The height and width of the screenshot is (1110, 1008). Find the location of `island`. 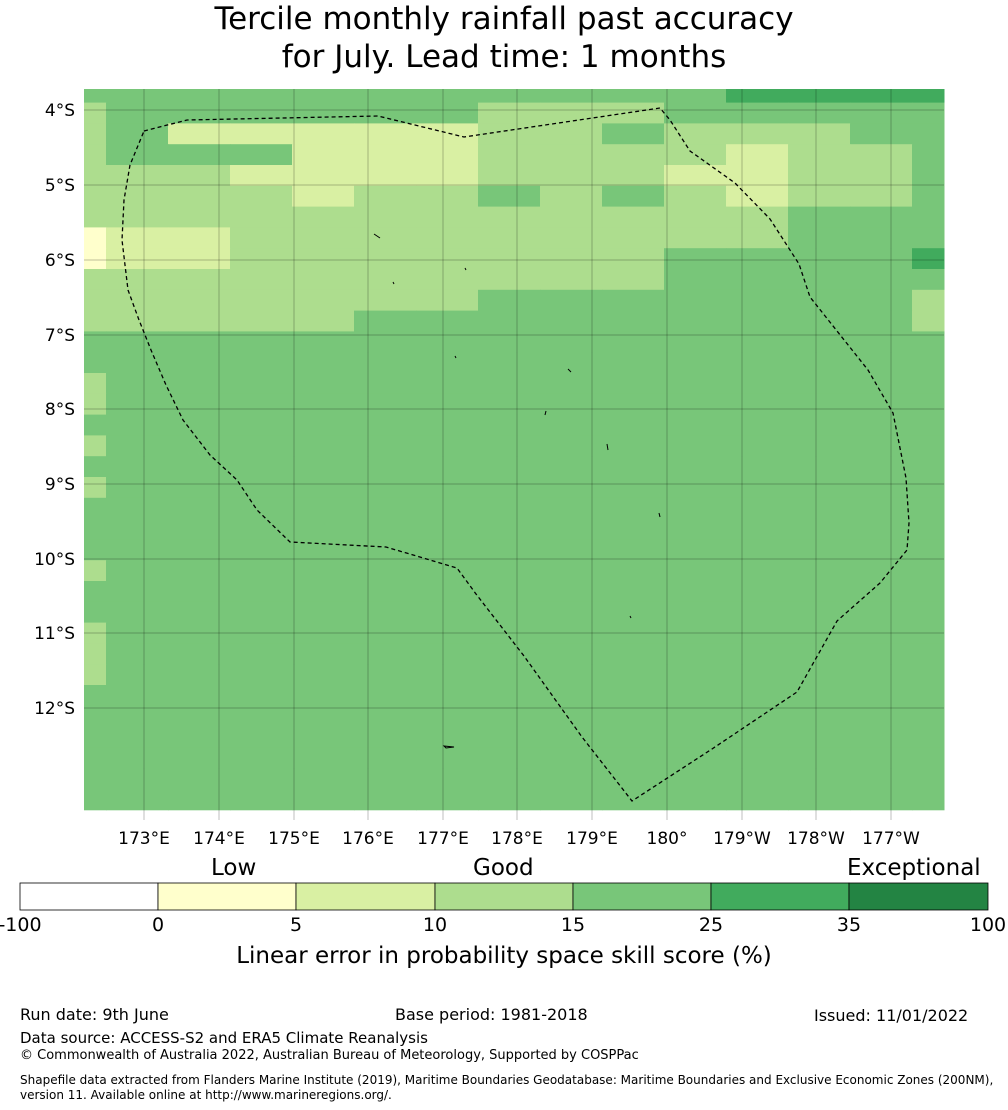

island is located at coordinates (448, 747).